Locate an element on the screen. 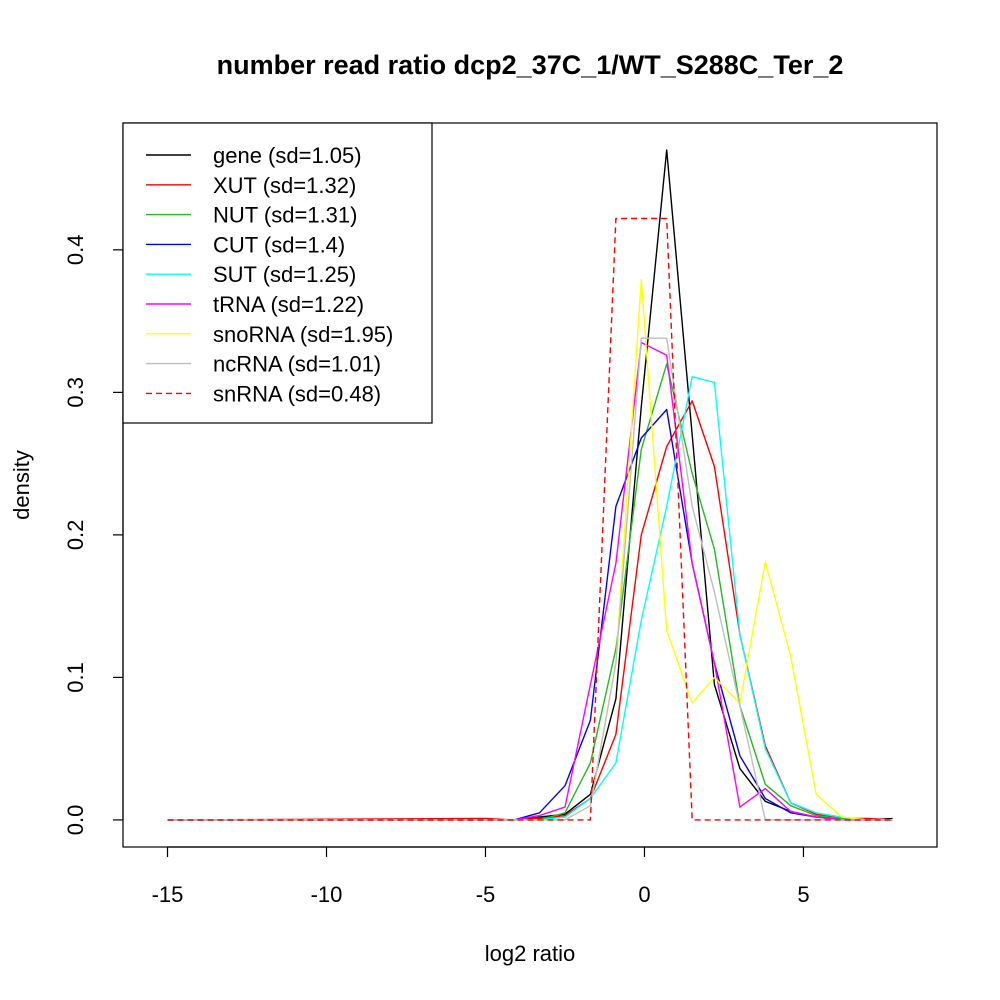 This screenshot has width=1000, height=1000. legend-label-snorna: snoRNA (sd=1.95) is located at coordinates (303, 334).